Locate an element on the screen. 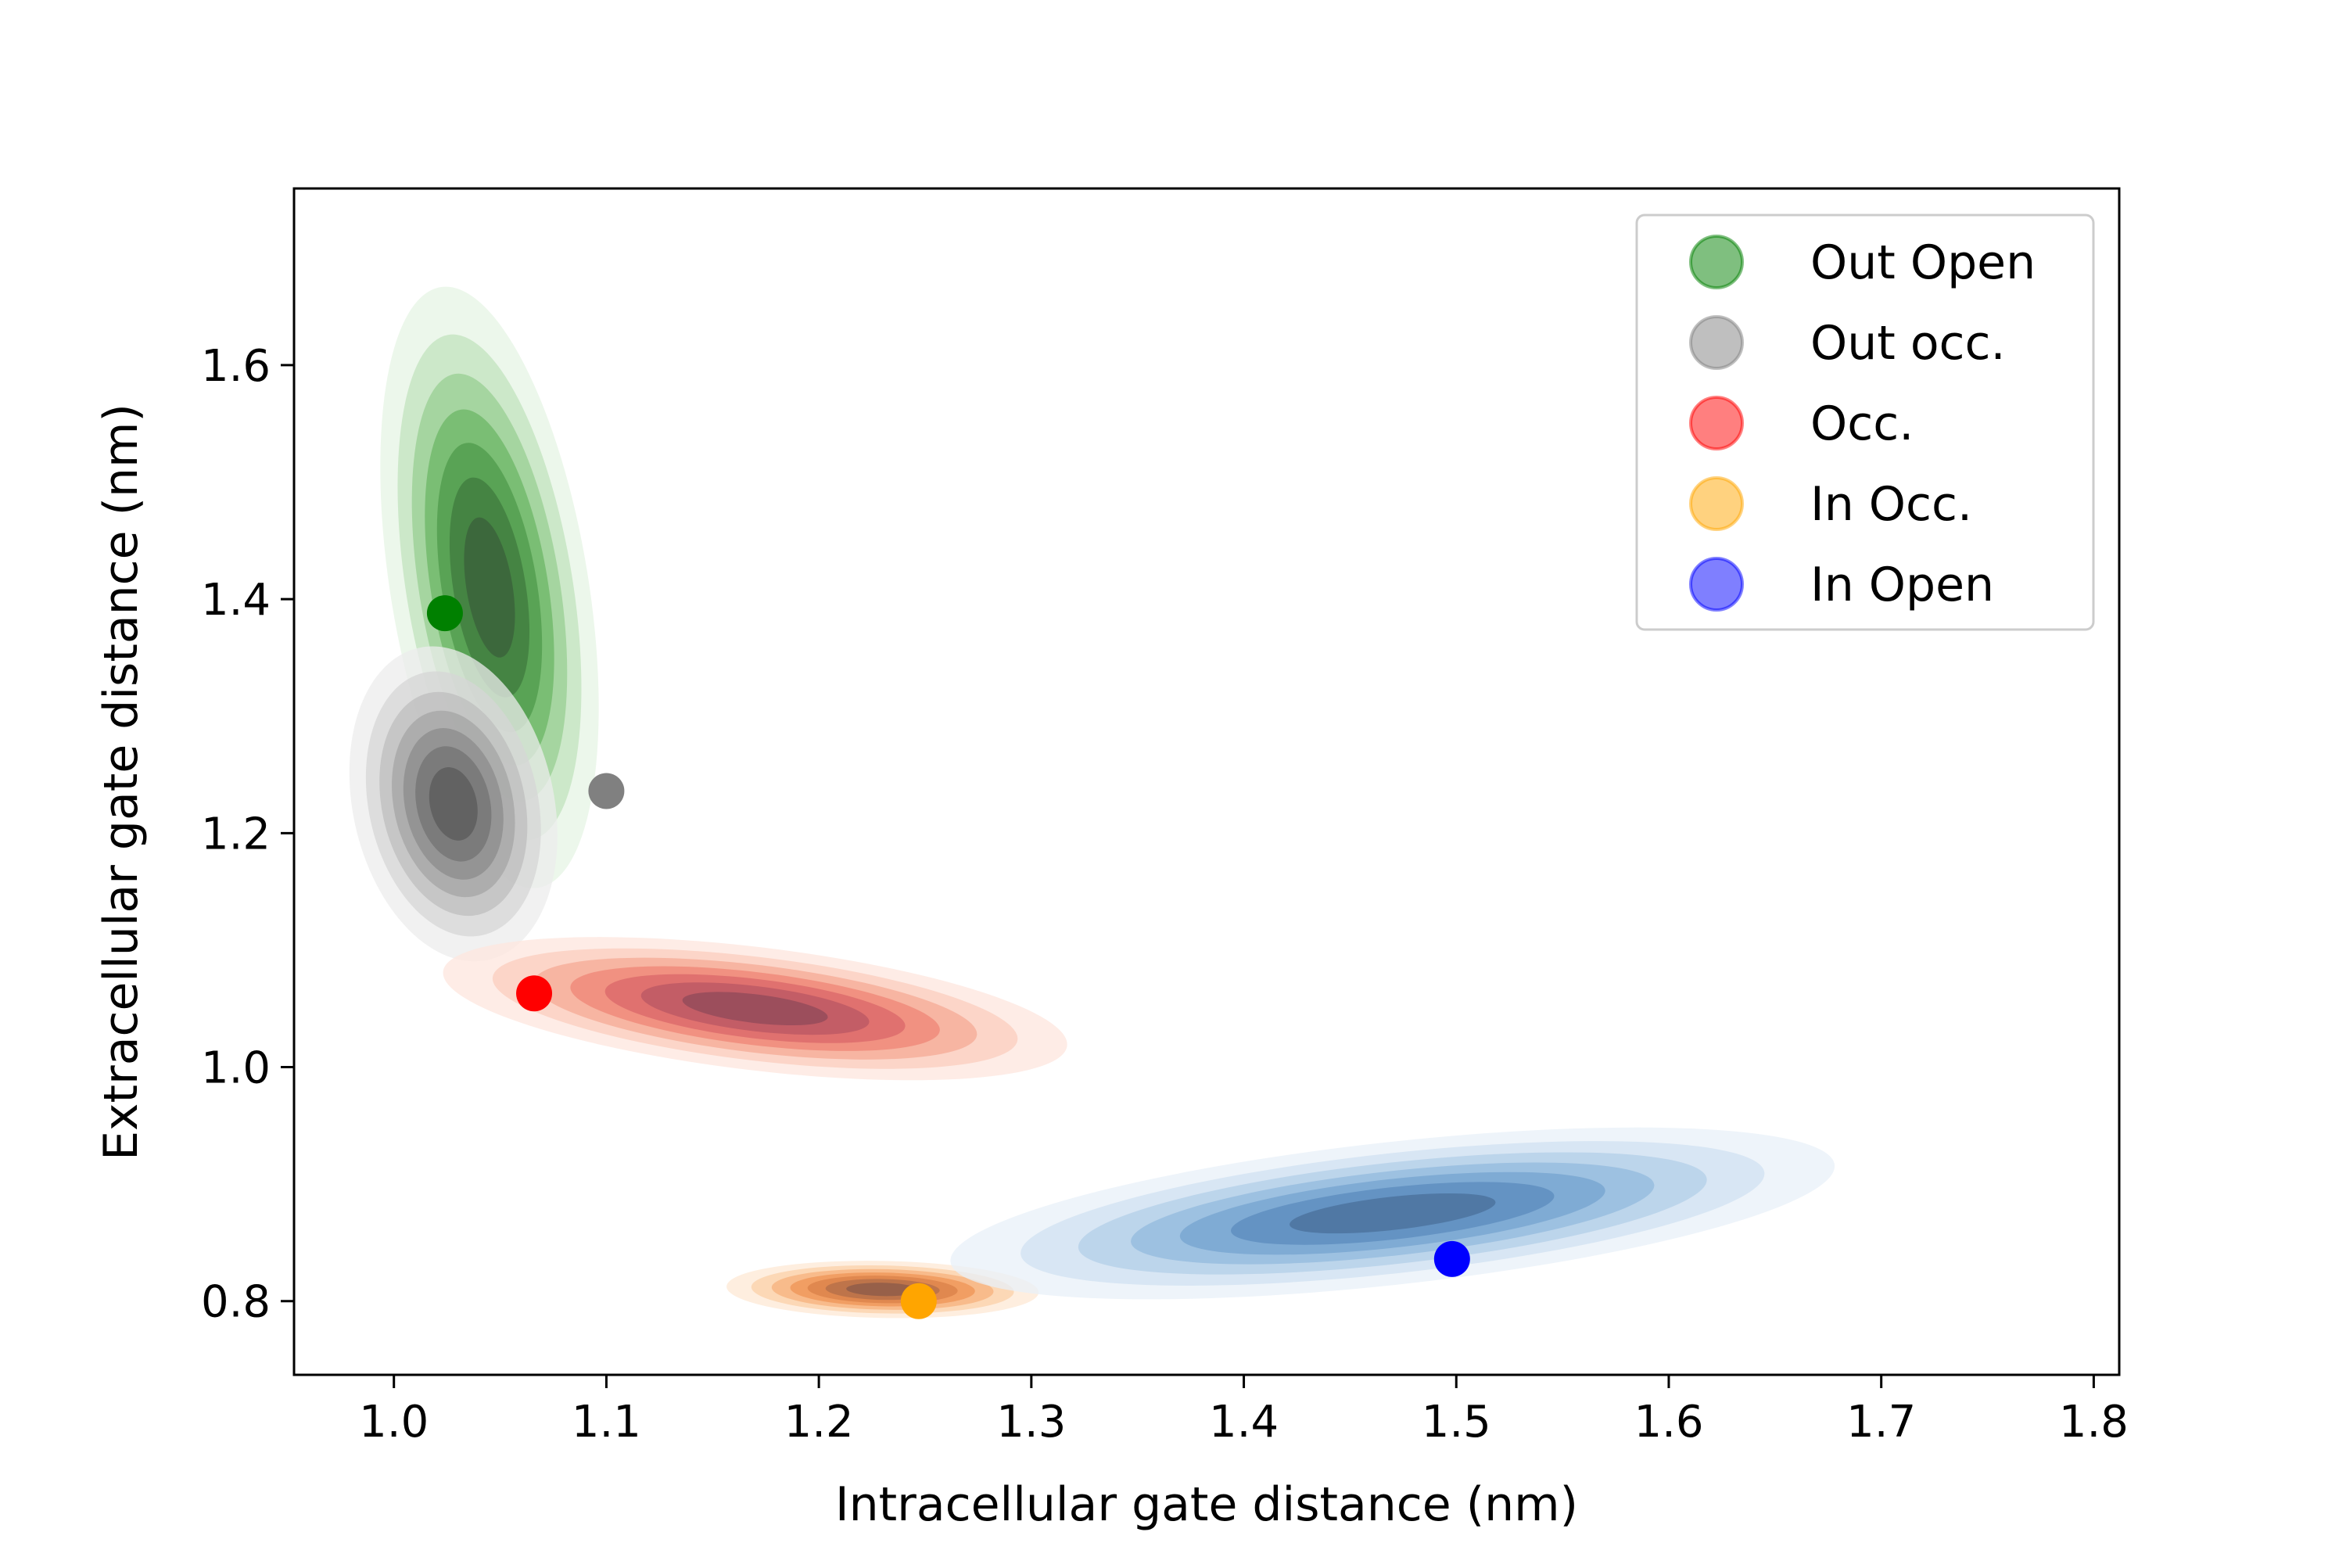 The width and height of the screenshot is (2346, 1568). x-axis-ticks: 1.0 1.1 1.2 1.3 1.4 1.5 1.6 1.7 1.8 is located at coordinates (1244, 1411).